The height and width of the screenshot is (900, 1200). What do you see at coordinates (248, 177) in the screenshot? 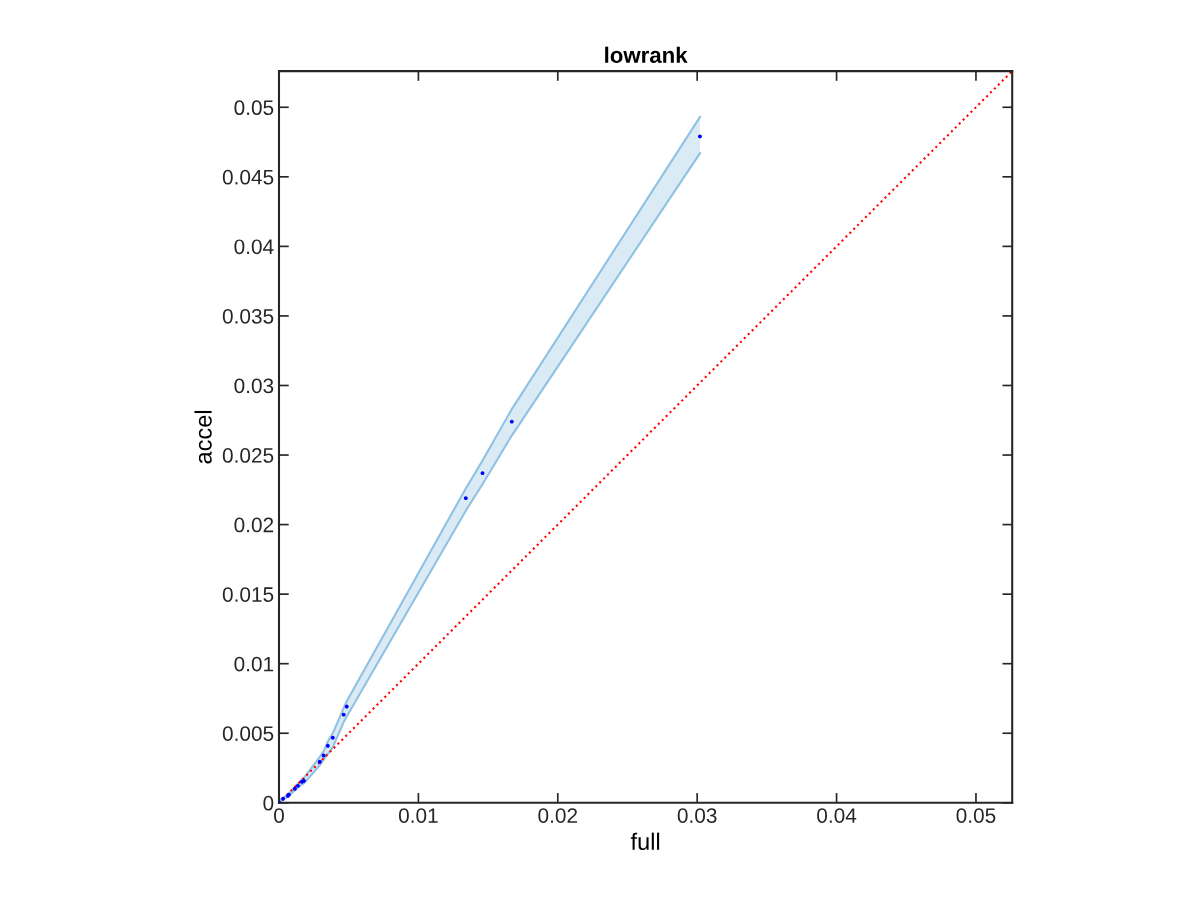
I see `y-tick-label: 0.045` at bounding box center [248, 177].